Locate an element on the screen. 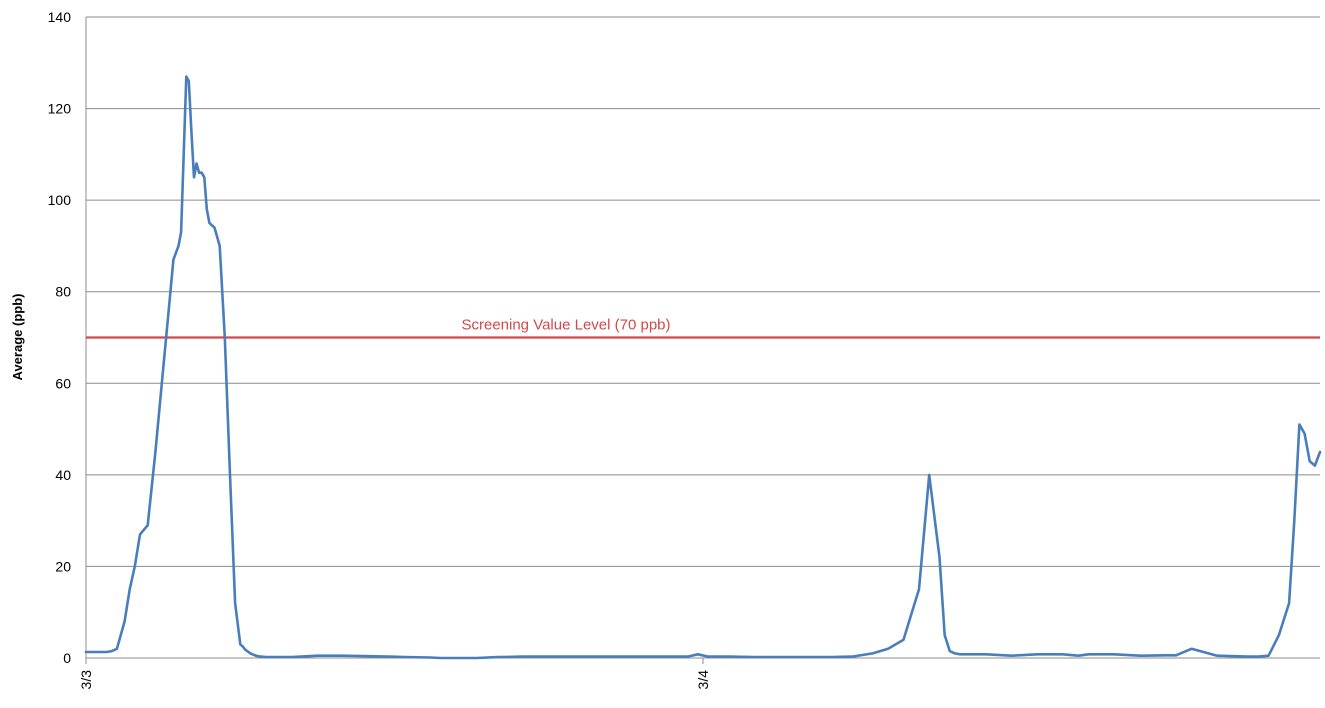 This screenshot has width=1325, height=708. y-tick-label-120: 120 is located at coordinates (60, 109).